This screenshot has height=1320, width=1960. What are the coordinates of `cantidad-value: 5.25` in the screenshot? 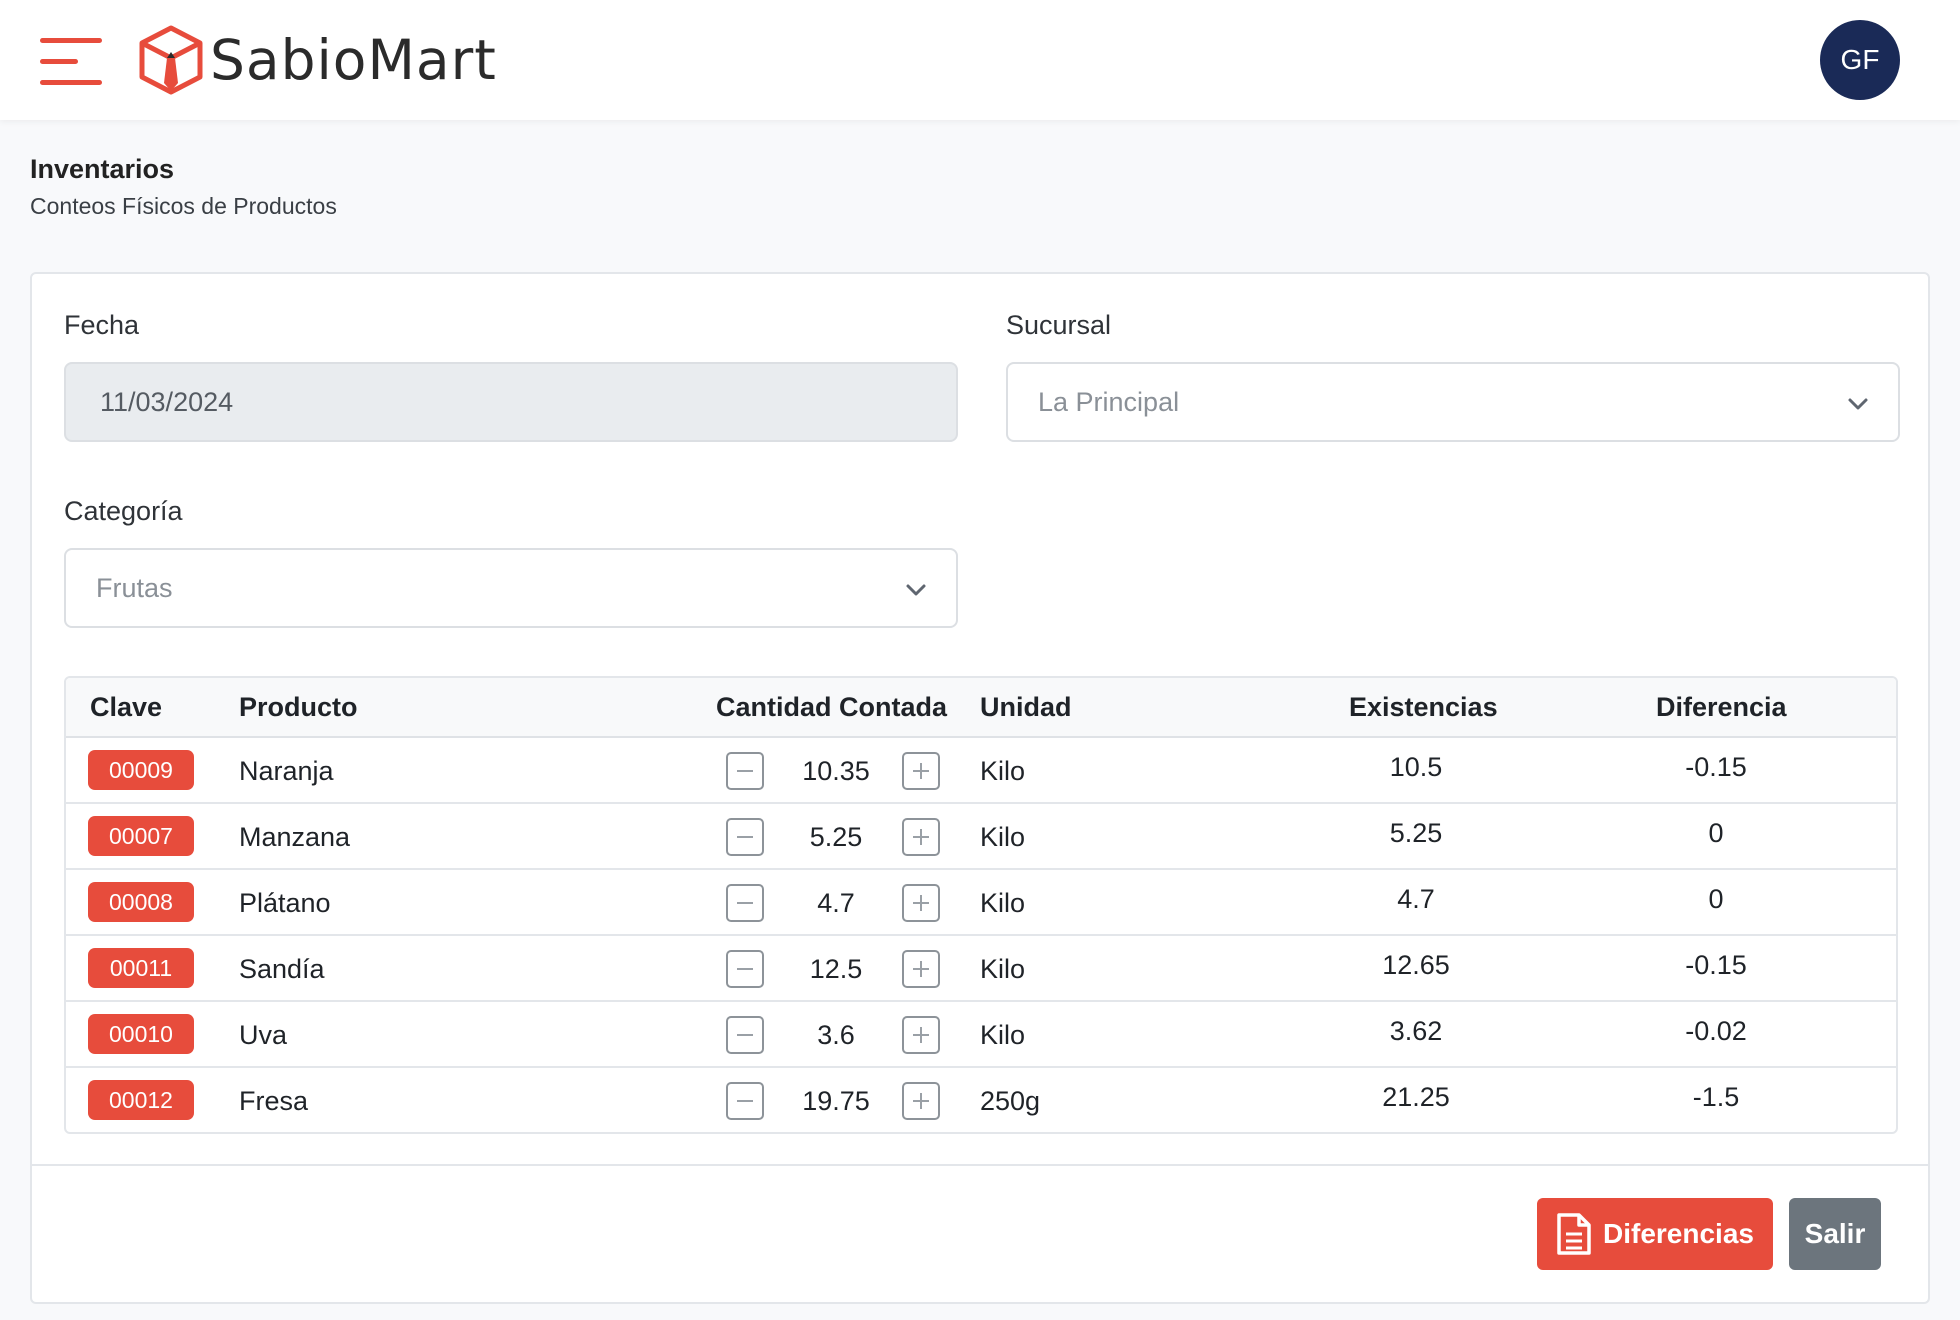 It's located at (836, 837).